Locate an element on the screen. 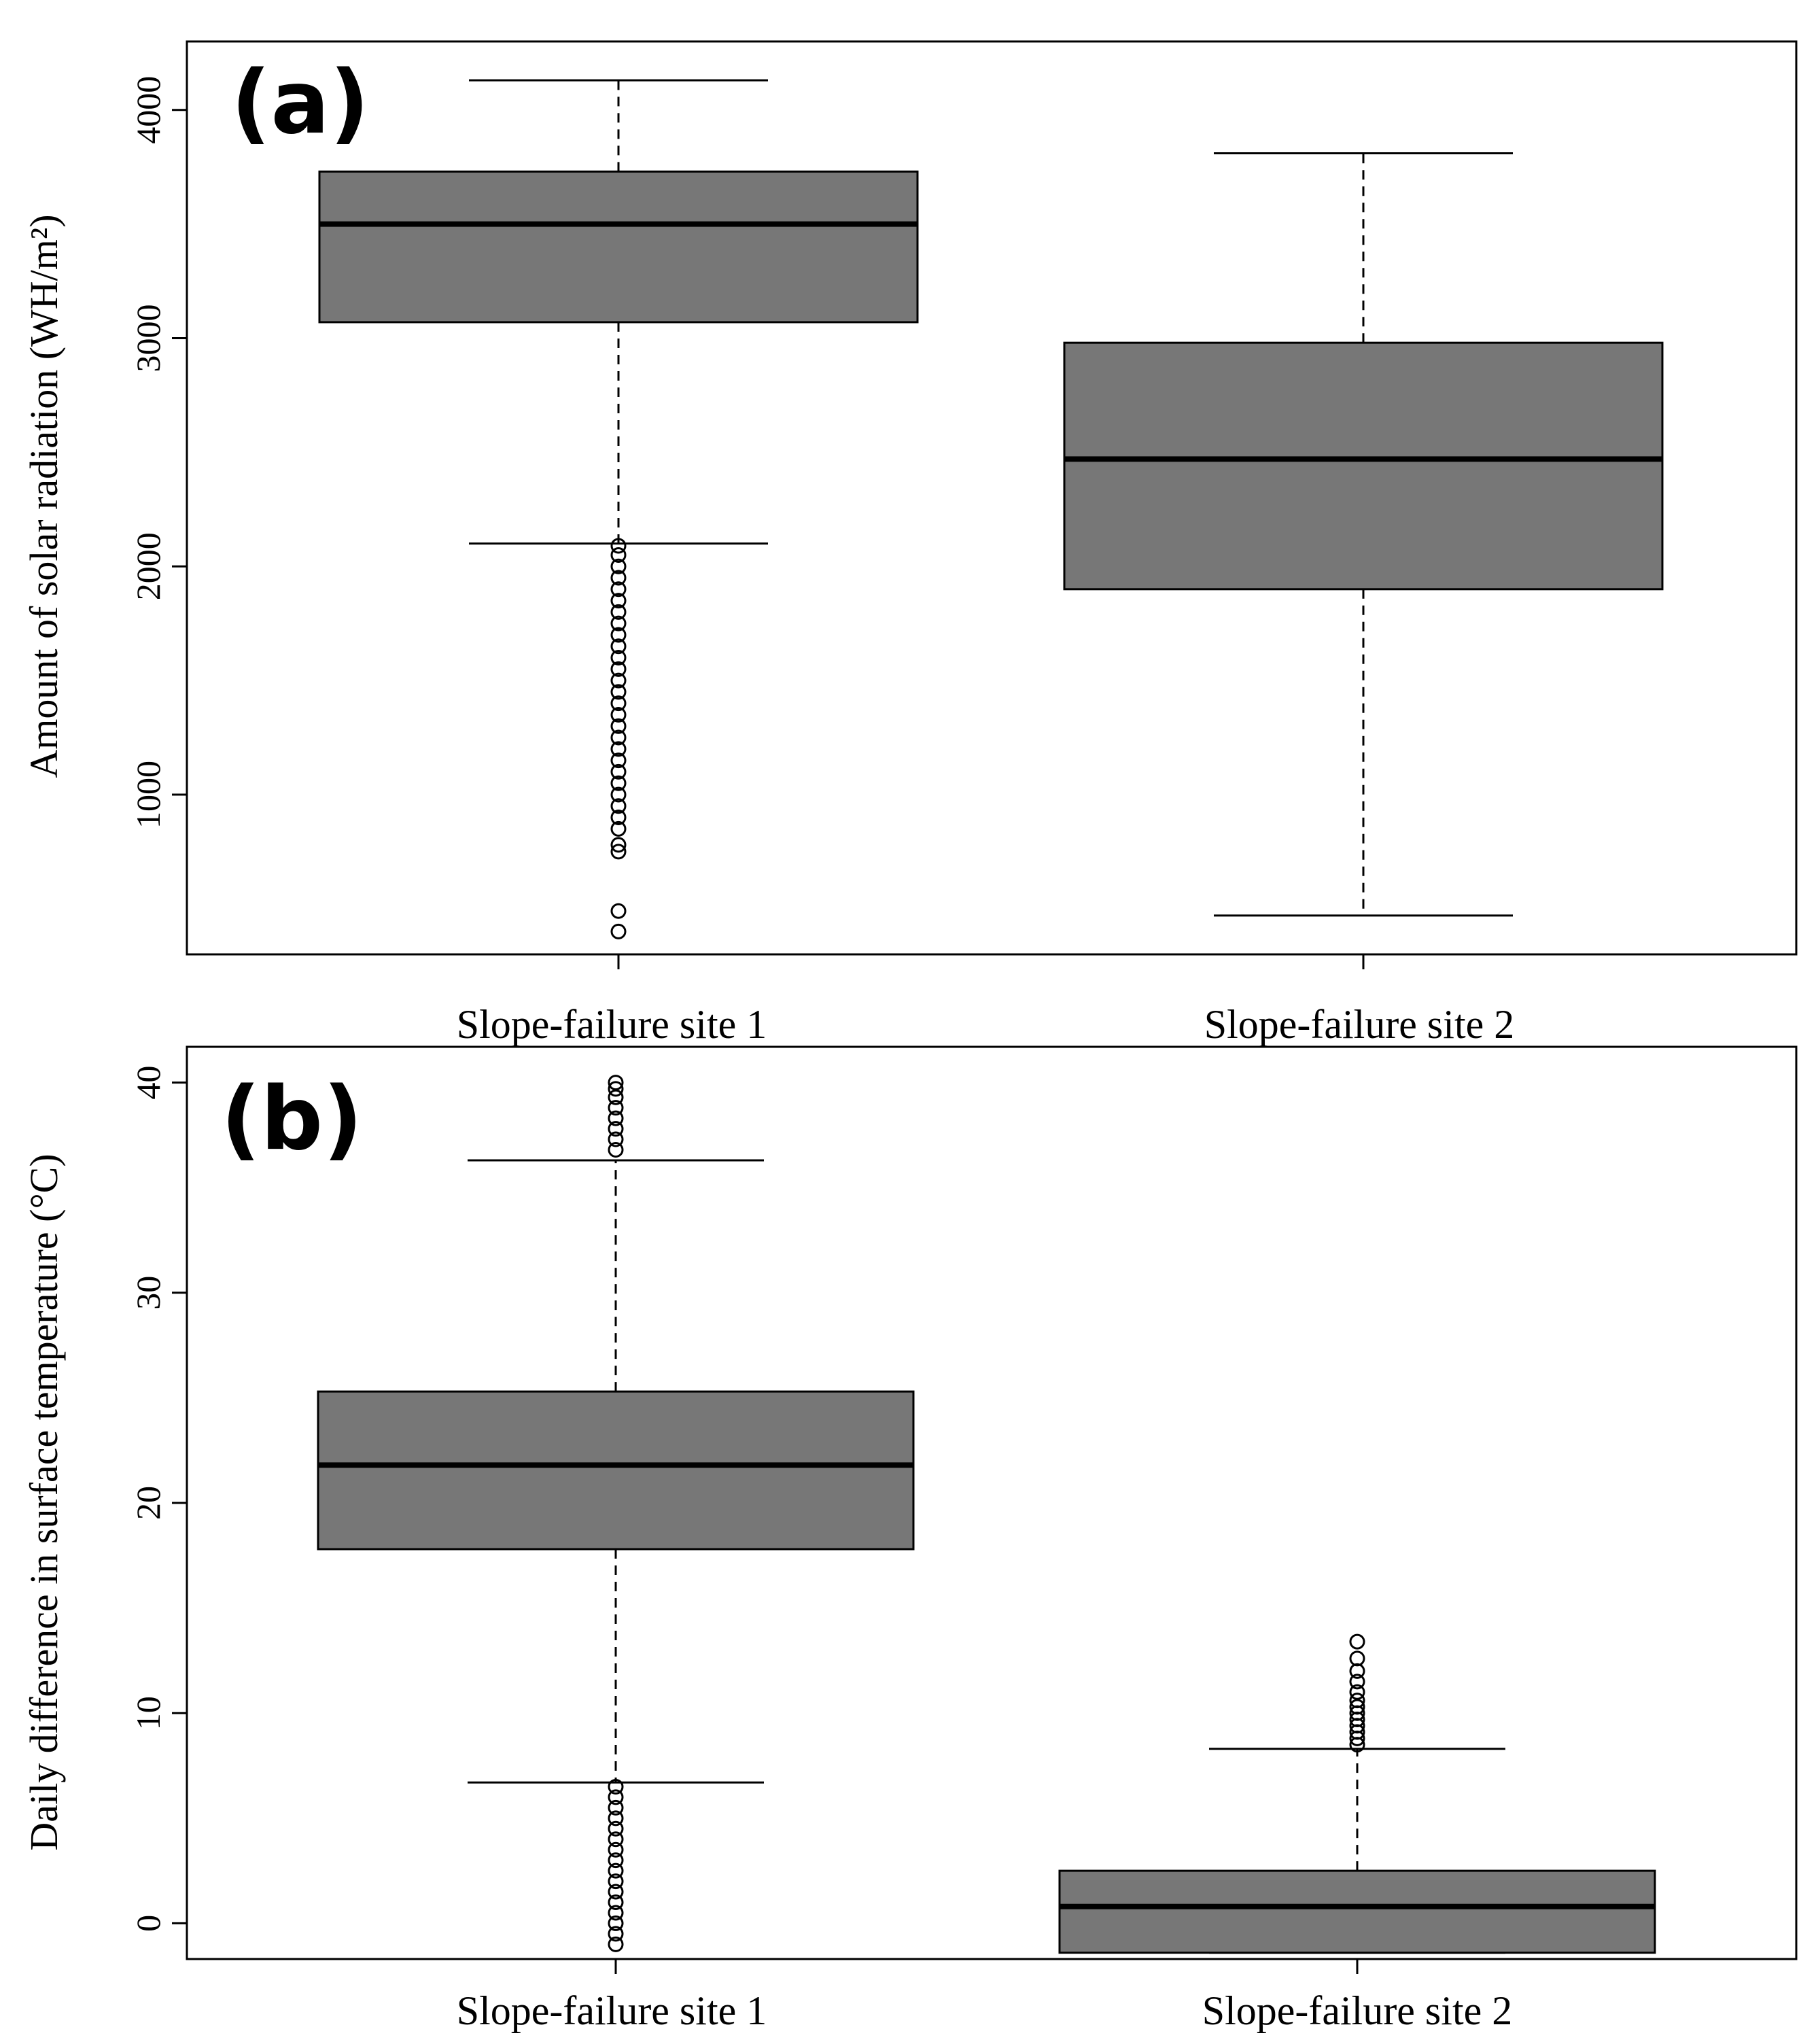  panel-b-site-2-box is located at coordinates (1357, 1911).